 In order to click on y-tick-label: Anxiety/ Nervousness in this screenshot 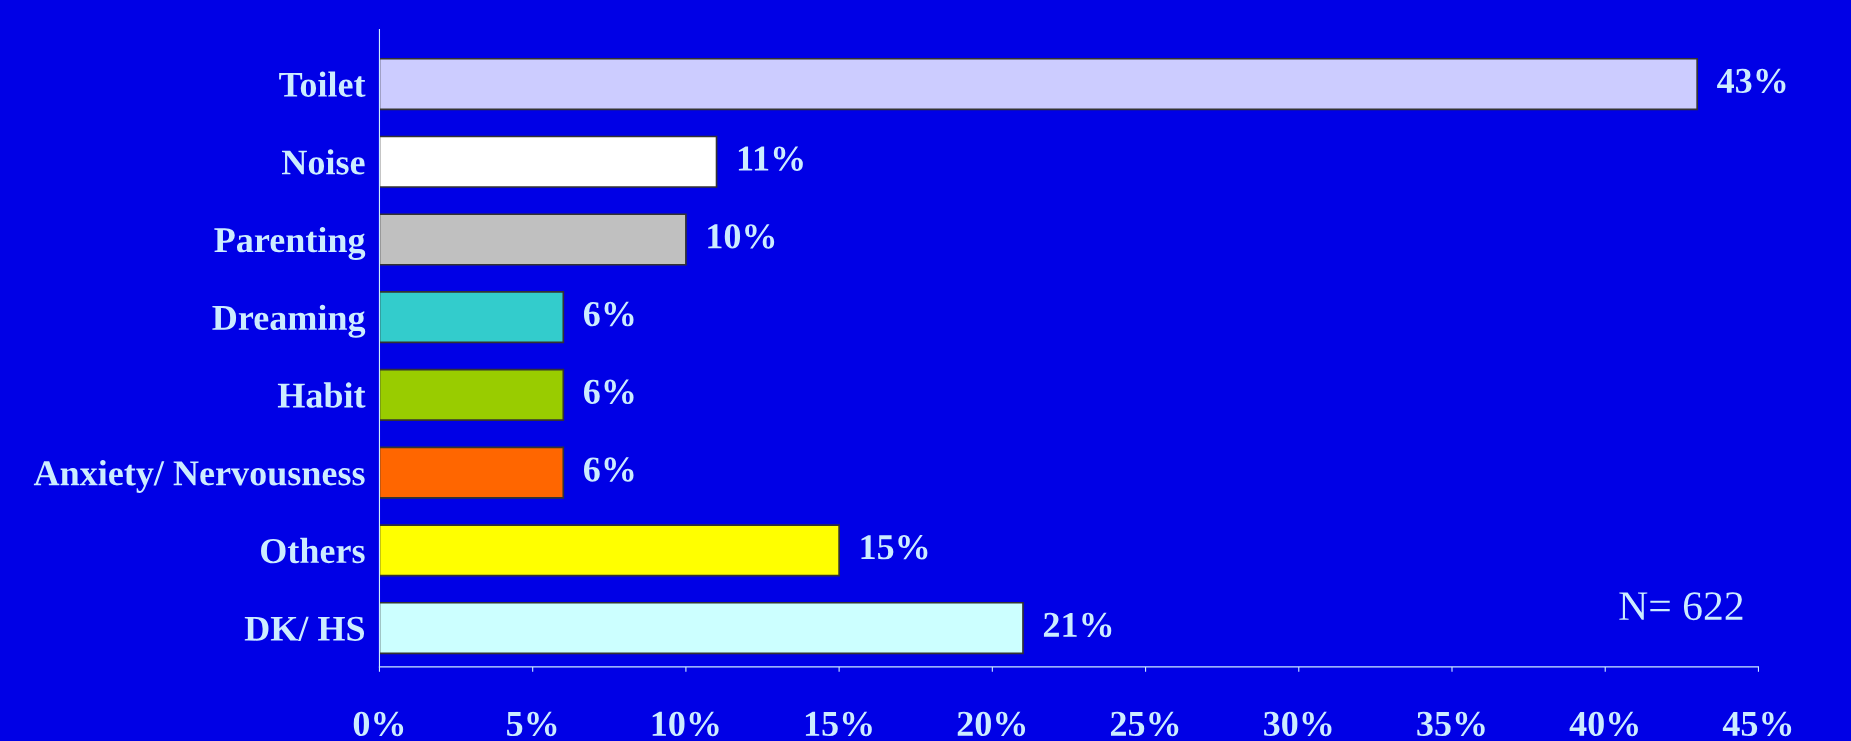, I will do `click(199, 476)`.